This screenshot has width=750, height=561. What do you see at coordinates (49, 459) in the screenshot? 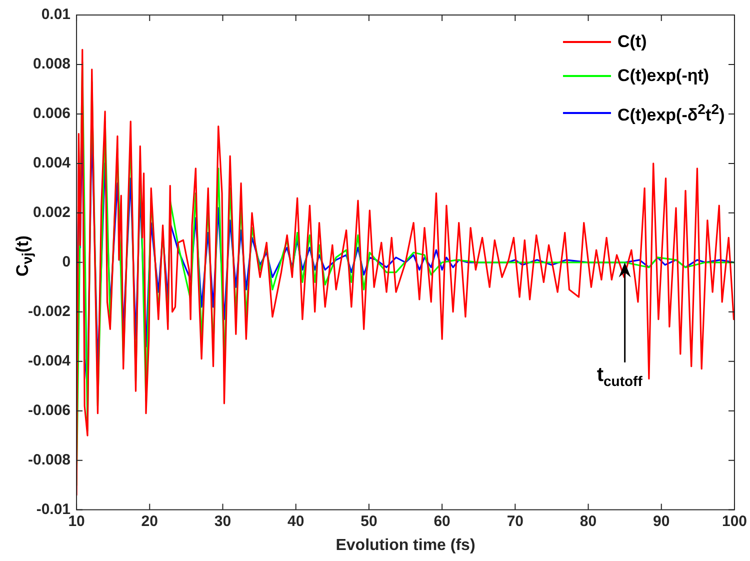
I see `y-tick-label: -0.008` at bounding box center [49, 459].